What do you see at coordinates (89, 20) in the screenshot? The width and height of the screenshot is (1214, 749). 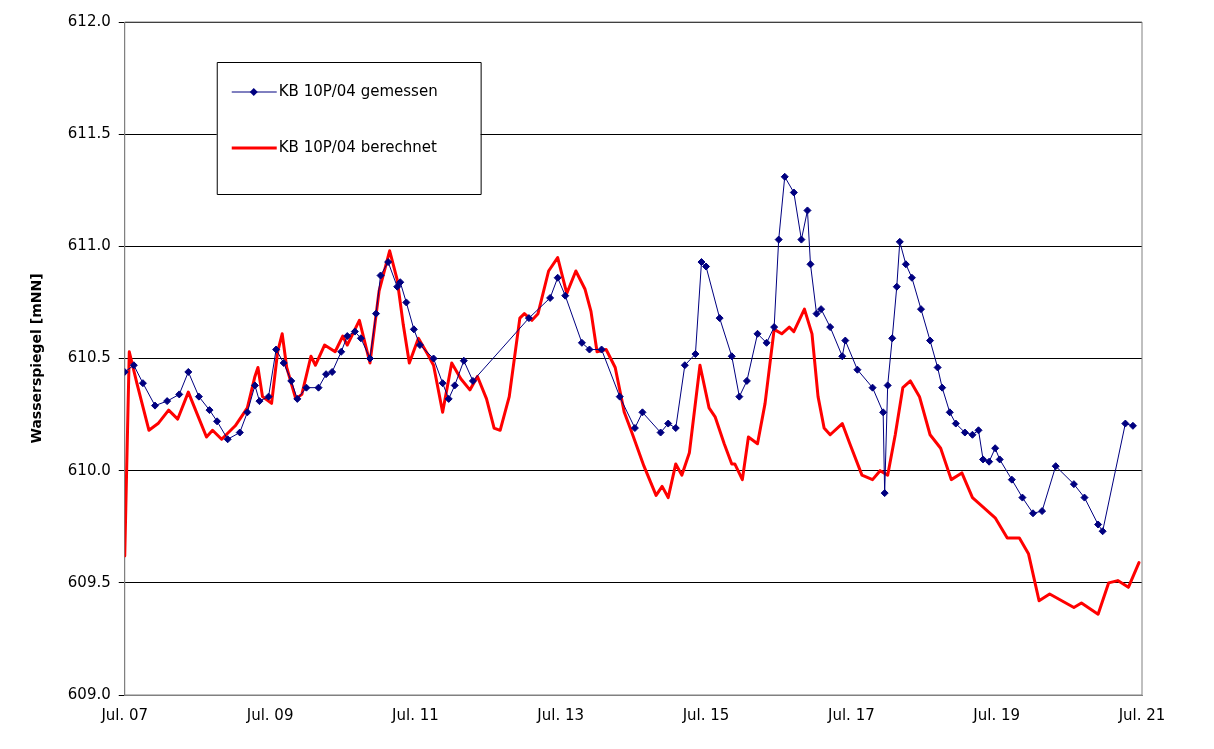 I see `y-tick-label: 612.0` at bounding box center [89, 20].